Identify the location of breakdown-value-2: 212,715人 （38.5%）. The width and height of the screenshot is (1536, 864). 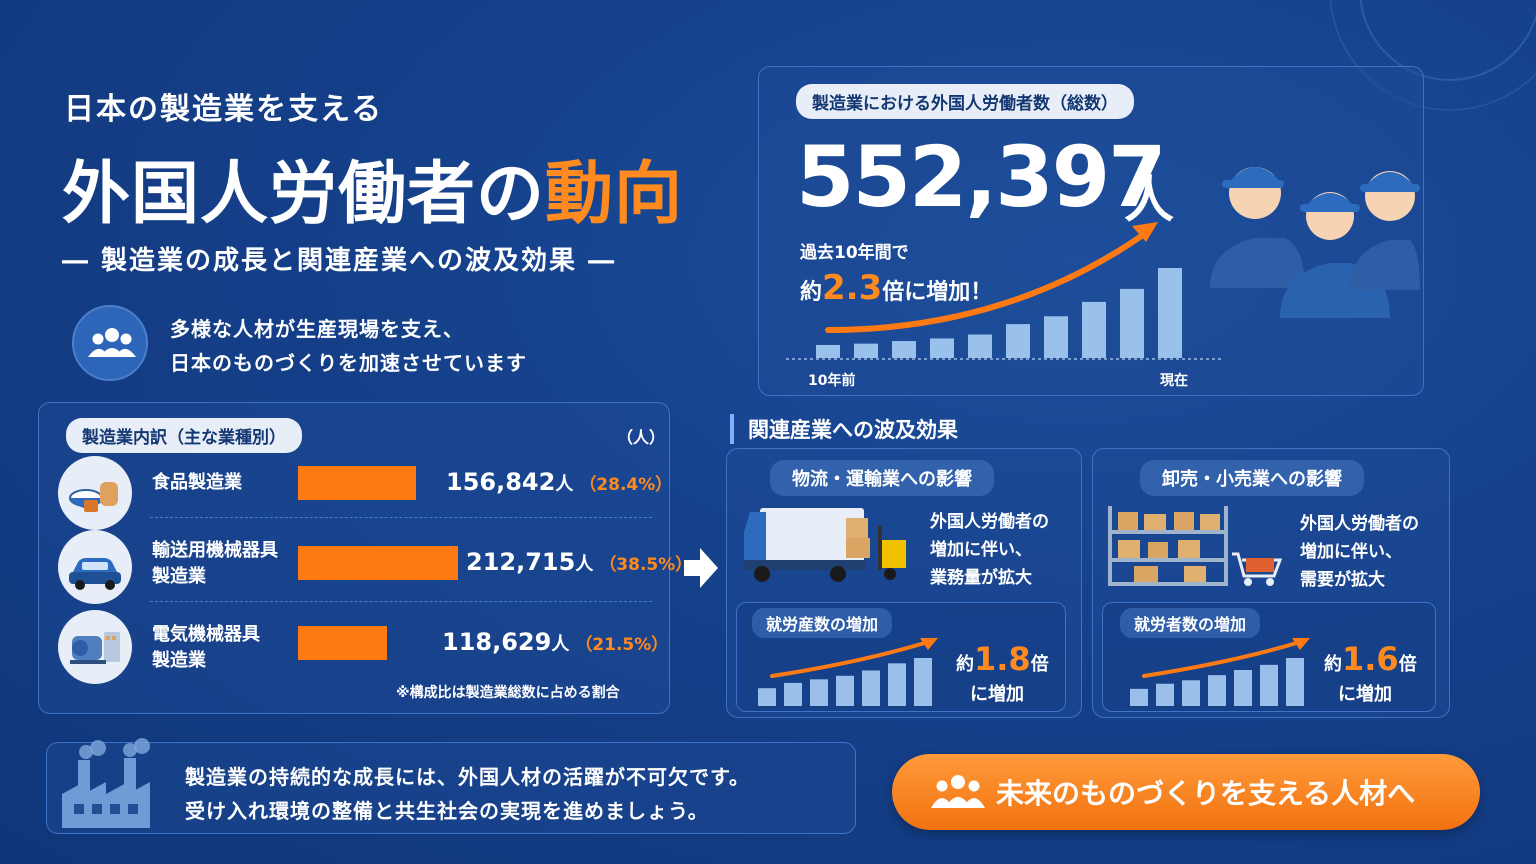
(579, 562).